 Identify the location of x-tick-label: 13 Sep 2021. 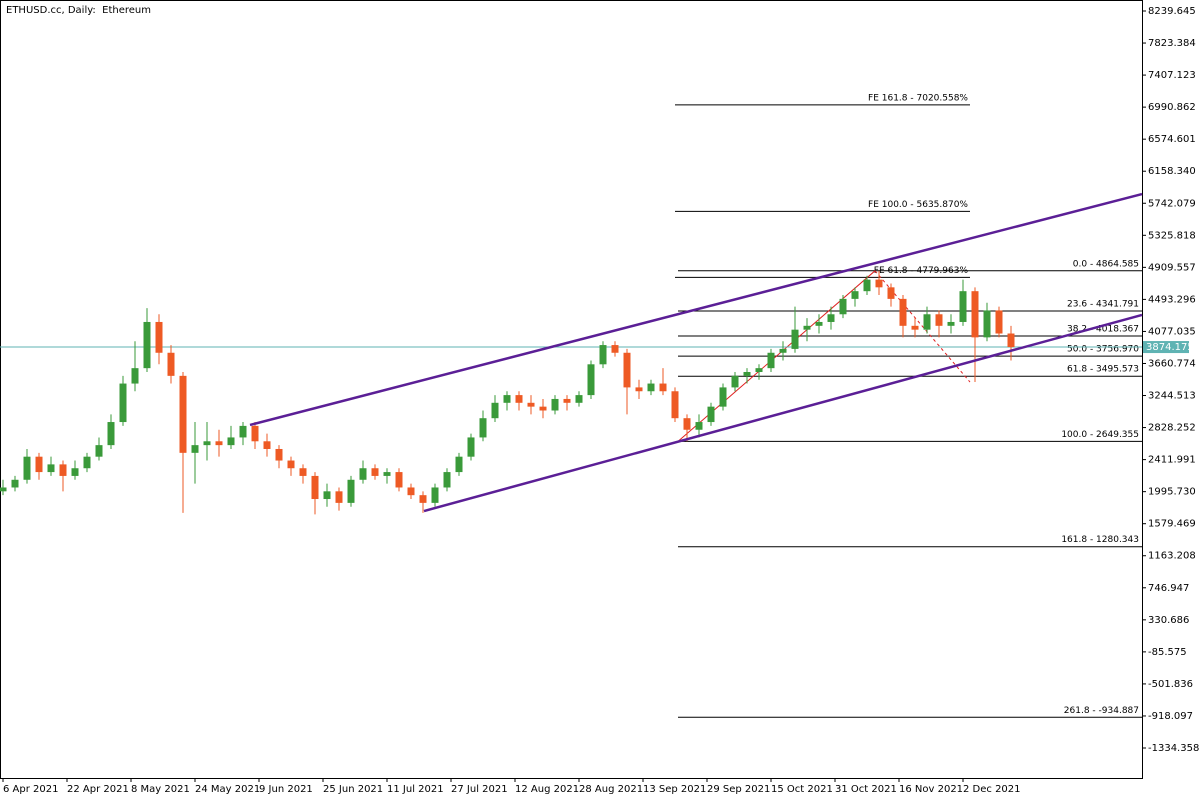
(674, 789).